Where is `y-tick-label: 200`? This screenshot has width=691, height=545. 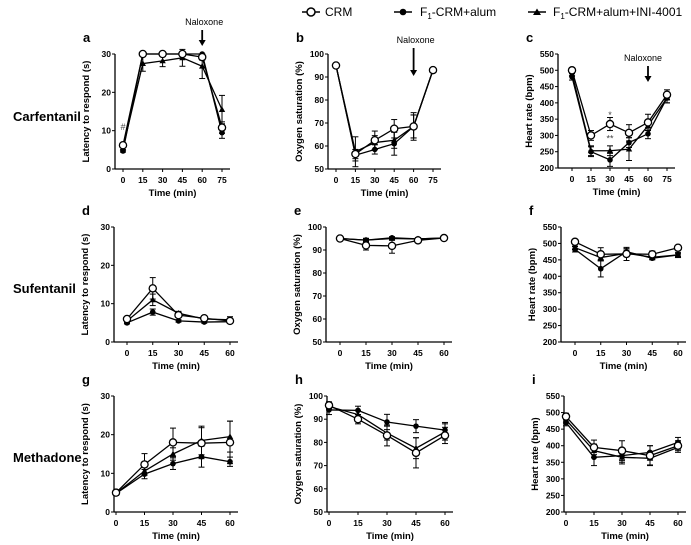
y-tick-label: 200 is located at coordinates (550, 342).